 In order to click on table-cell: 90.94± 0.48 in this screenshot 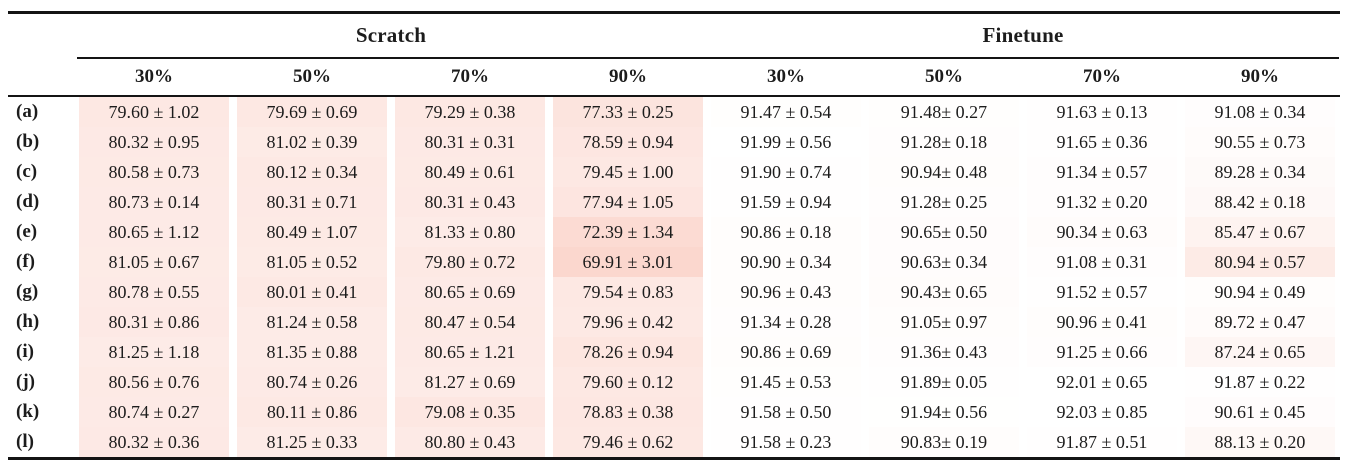, I will do `click(944, 172)`.